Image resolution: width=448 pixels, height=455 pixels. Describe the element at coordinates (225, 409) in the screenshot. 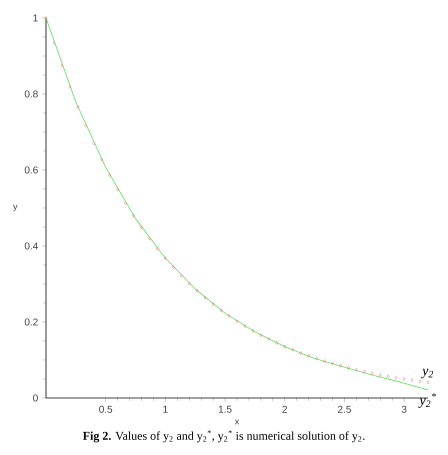

I see `x-tick-label: 1.5` at that location.